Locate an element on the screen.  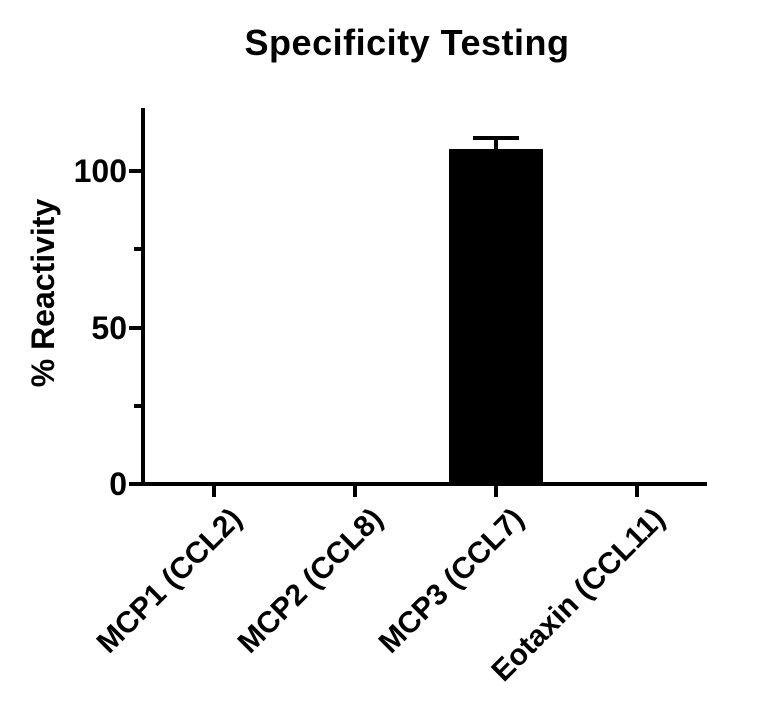
error-bar-stem is located at coordinates (495, 146).